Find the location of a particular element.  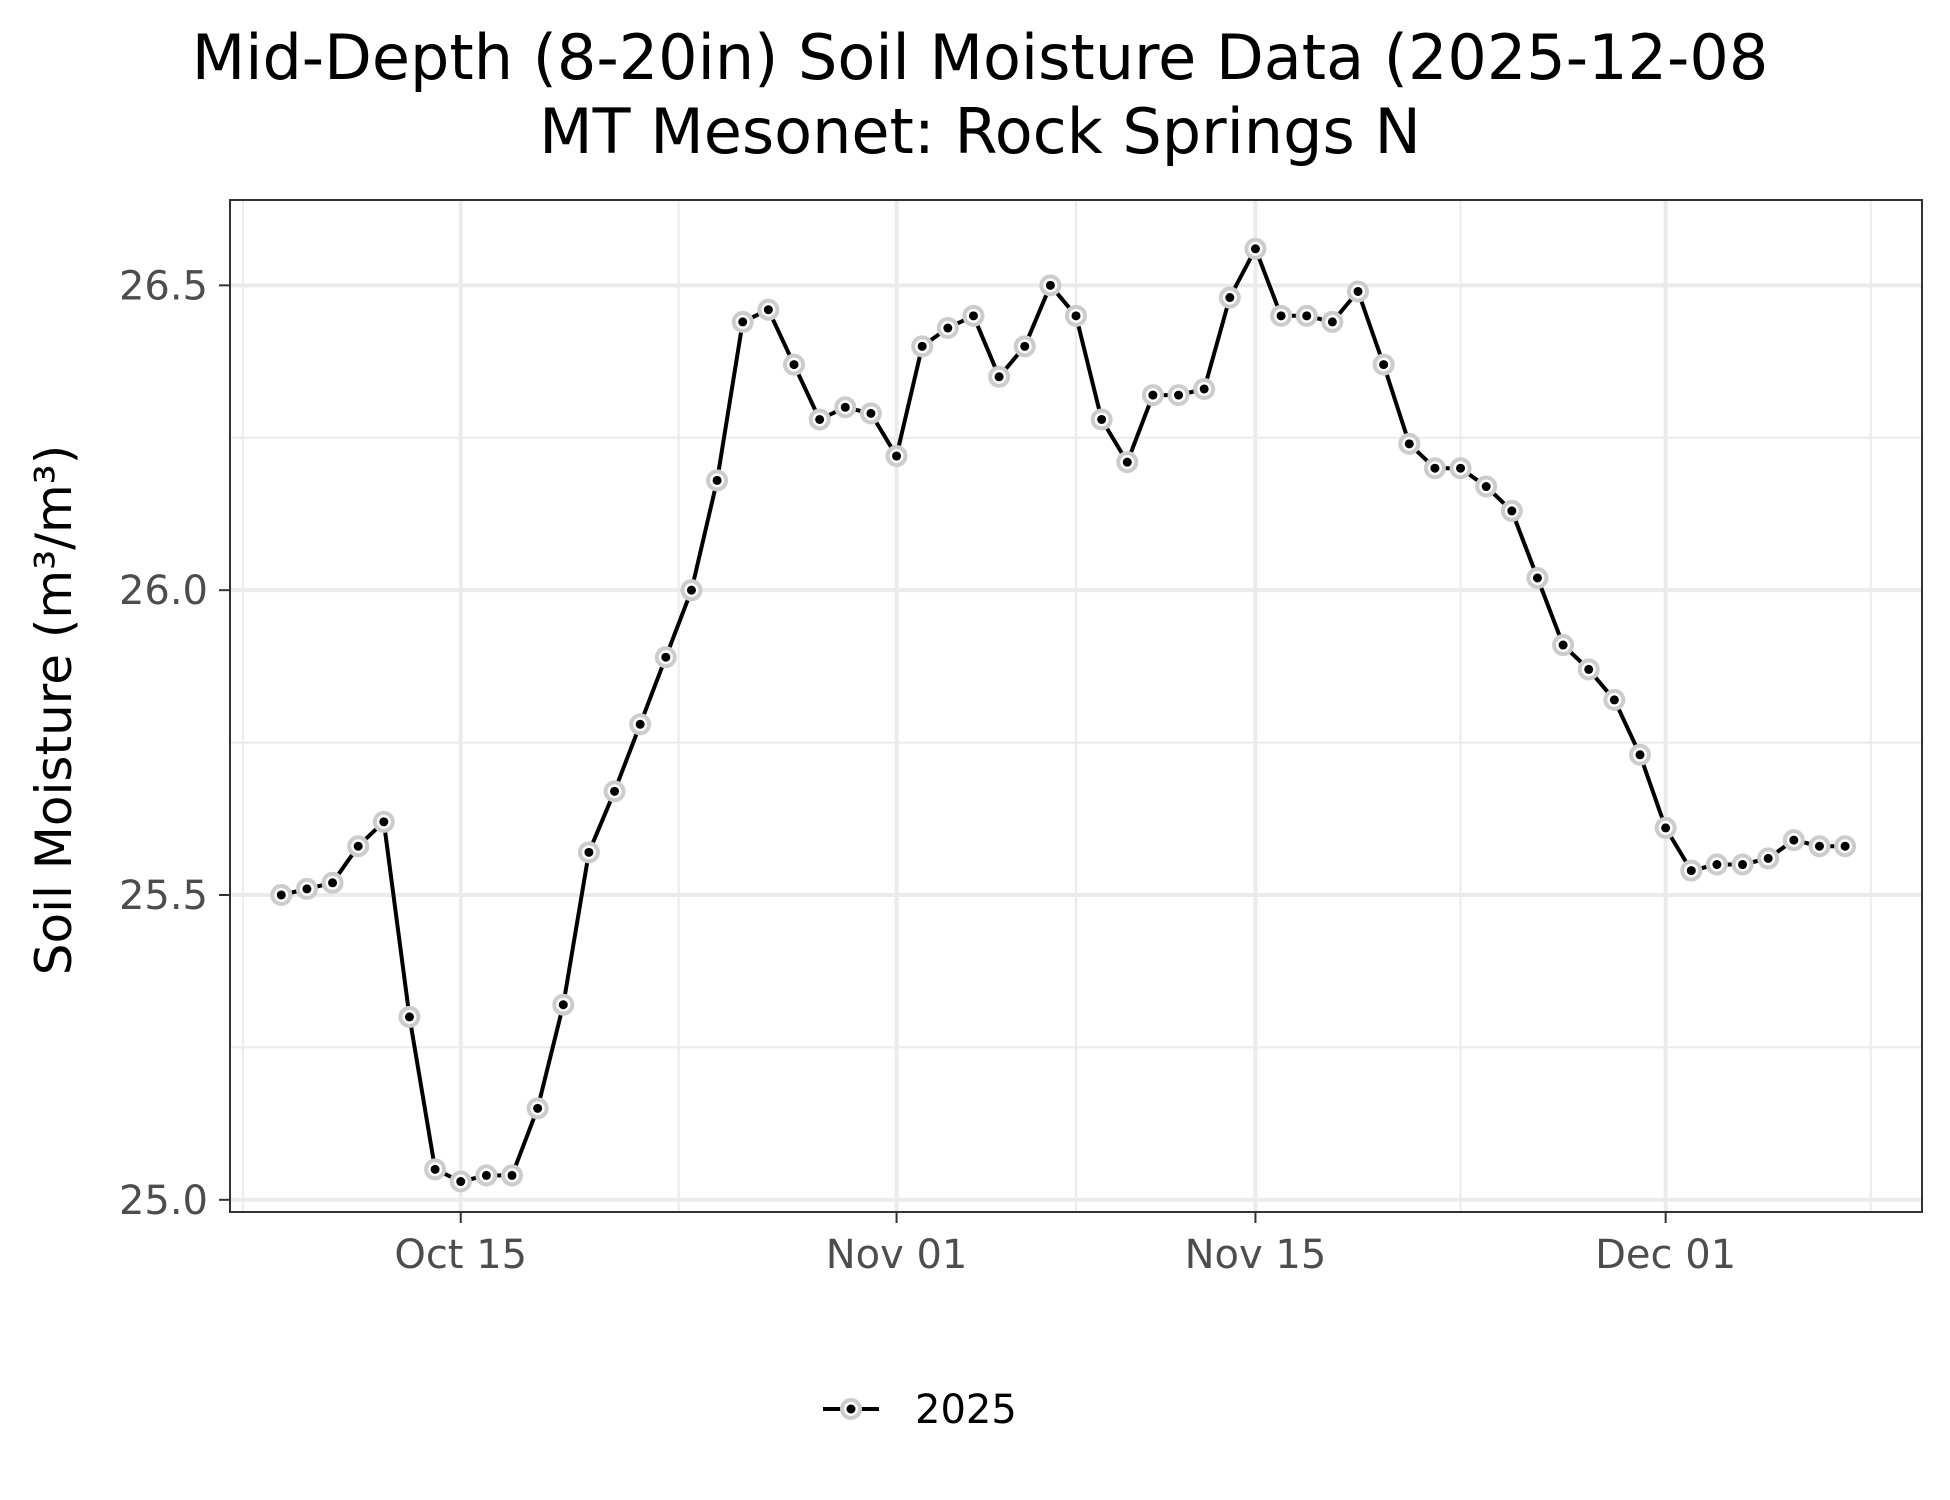

x-tick-label: Oct 15 is located at coordinates (460, 1255).